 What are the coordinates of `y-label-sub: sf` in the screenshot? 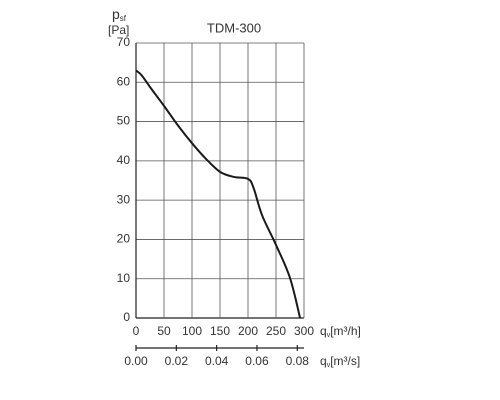 It's located at (123, 18).